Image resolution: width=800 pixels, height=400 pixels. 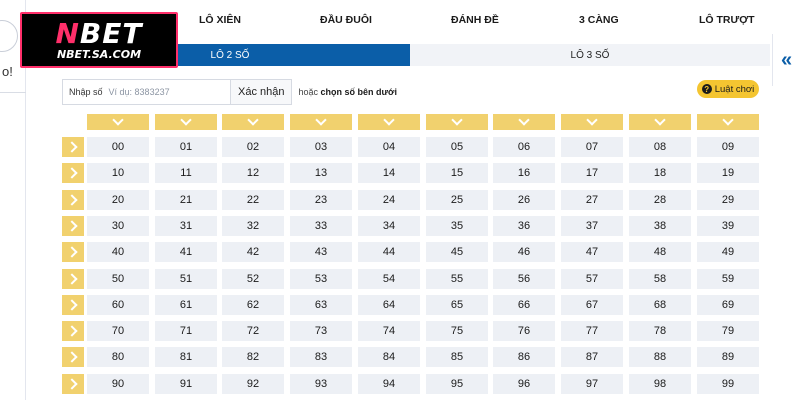 What do you see at coordinates (592, 305) in the screenshot?
I see `number-cell: 67` at bounding box center [592, 305].